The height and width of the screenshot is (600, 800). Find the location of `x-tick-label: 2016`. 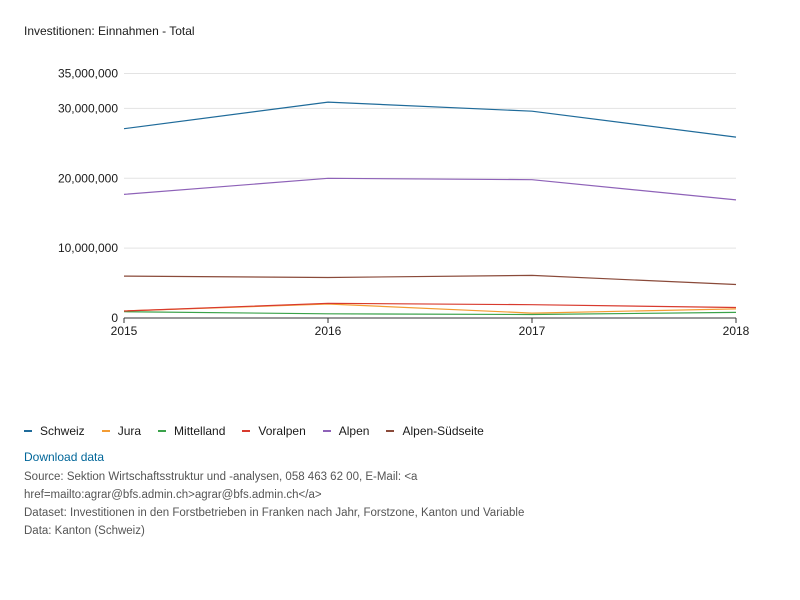

x-tick-label: 2016 is located at coordinates (328, 331).